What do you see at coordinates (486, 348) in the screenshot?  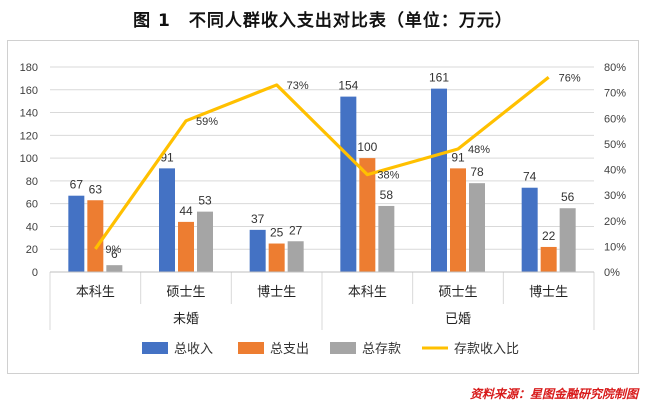 I see `legend-label: 存款收入比` at bounding box center [486, 348].